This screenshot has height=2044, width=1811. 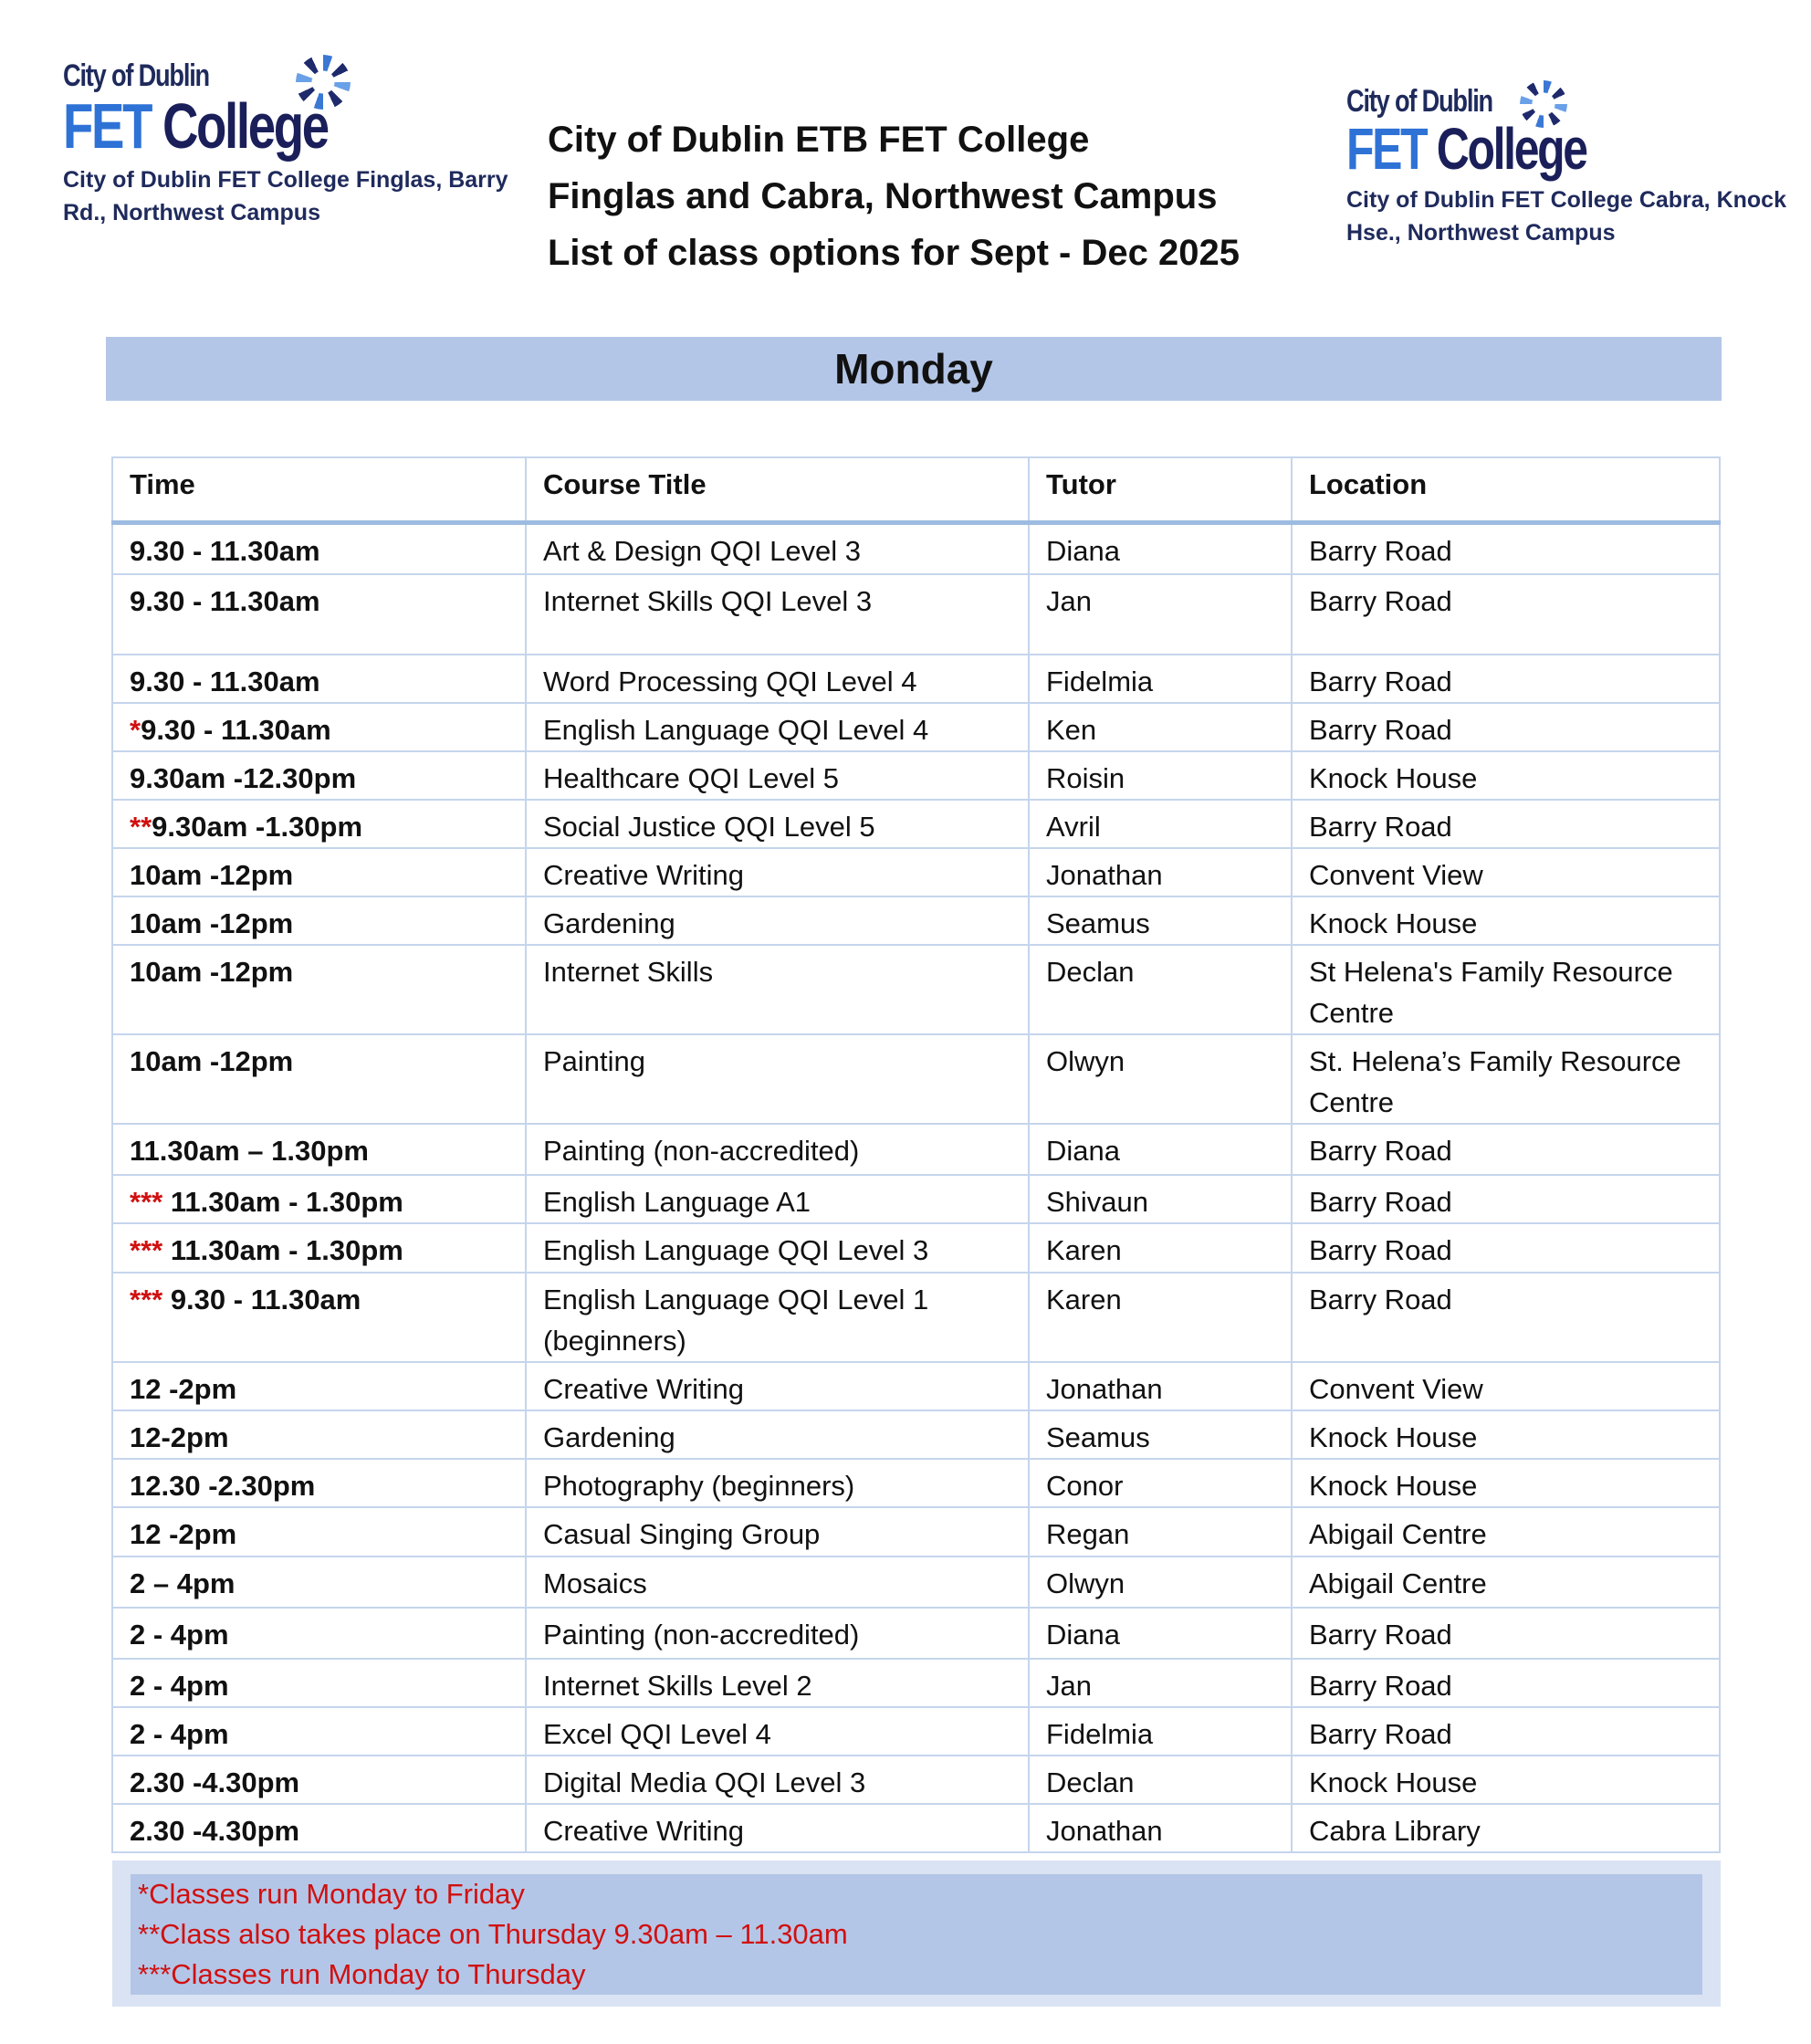 What do you see at coordinates (777, 989) in the screenshot?
I see `cell-course: Internet Skills` at bounding box center [777, 989].